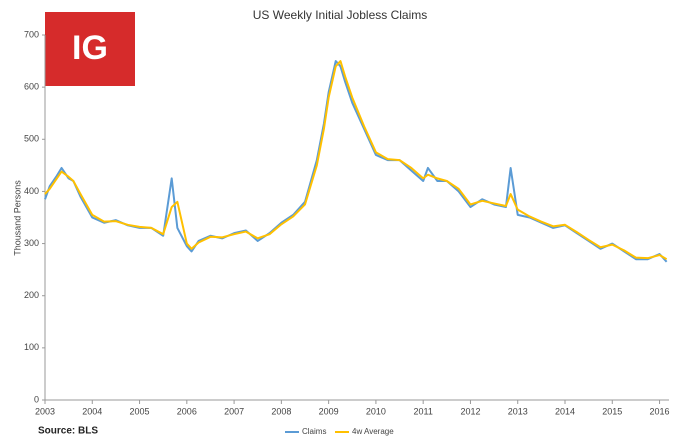 The height and width of the screenshot is (445, 681). Describe the element at coordinates (470, 411) in the screenshot. I see `x-tick-label: 2012` at that location.